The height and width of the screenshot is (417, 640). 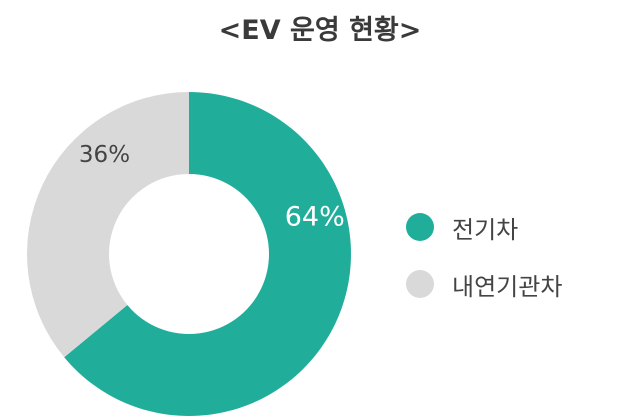 I want to click on data-label: 64%, so click(x=315, y=216).